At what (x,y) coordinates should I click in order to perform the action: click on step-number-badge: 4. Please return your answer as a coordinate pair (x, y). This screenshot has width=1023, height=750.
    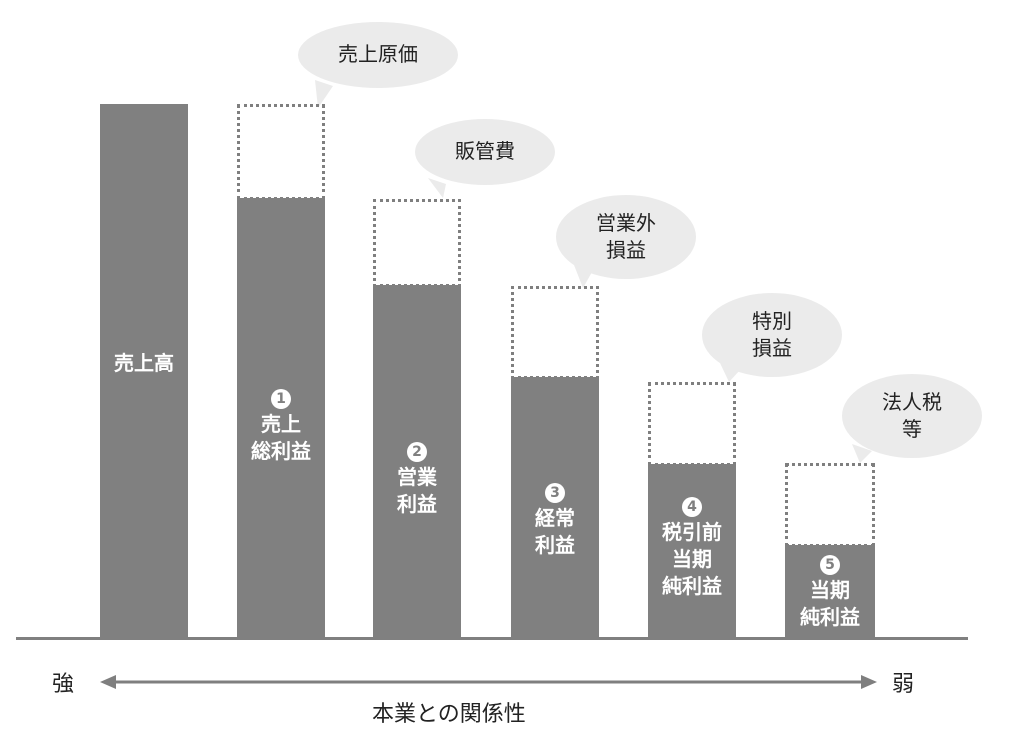
    Looking at the image, I should click on (692, 507).